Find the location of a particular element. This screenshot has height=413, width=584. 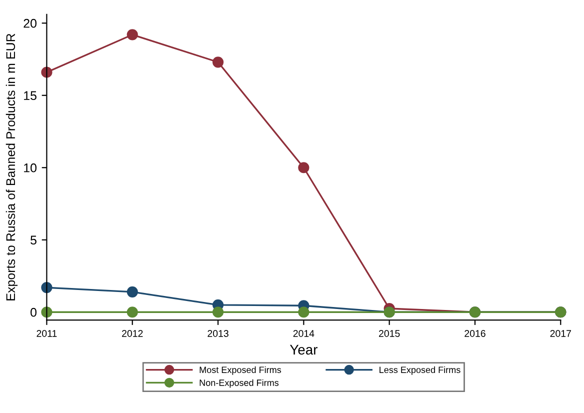

x-tick-label: 2017 is located at coordinates (560, 333).